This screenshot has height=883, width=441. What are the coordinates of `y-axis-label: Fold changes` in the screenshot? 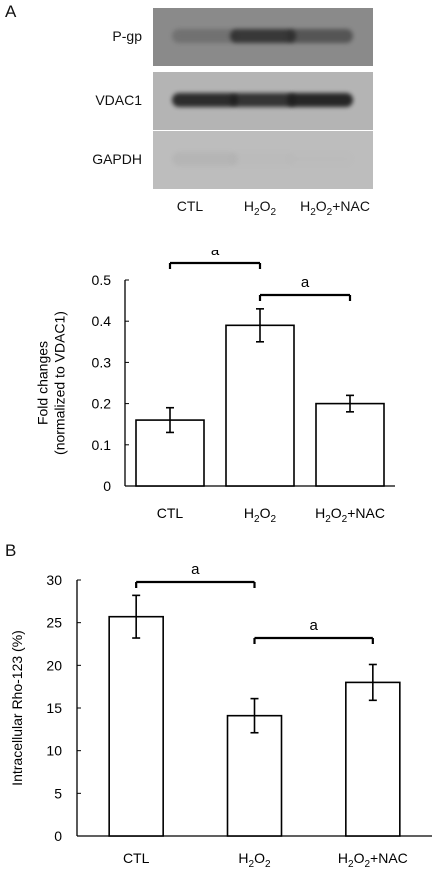 It's located at (43, 383).